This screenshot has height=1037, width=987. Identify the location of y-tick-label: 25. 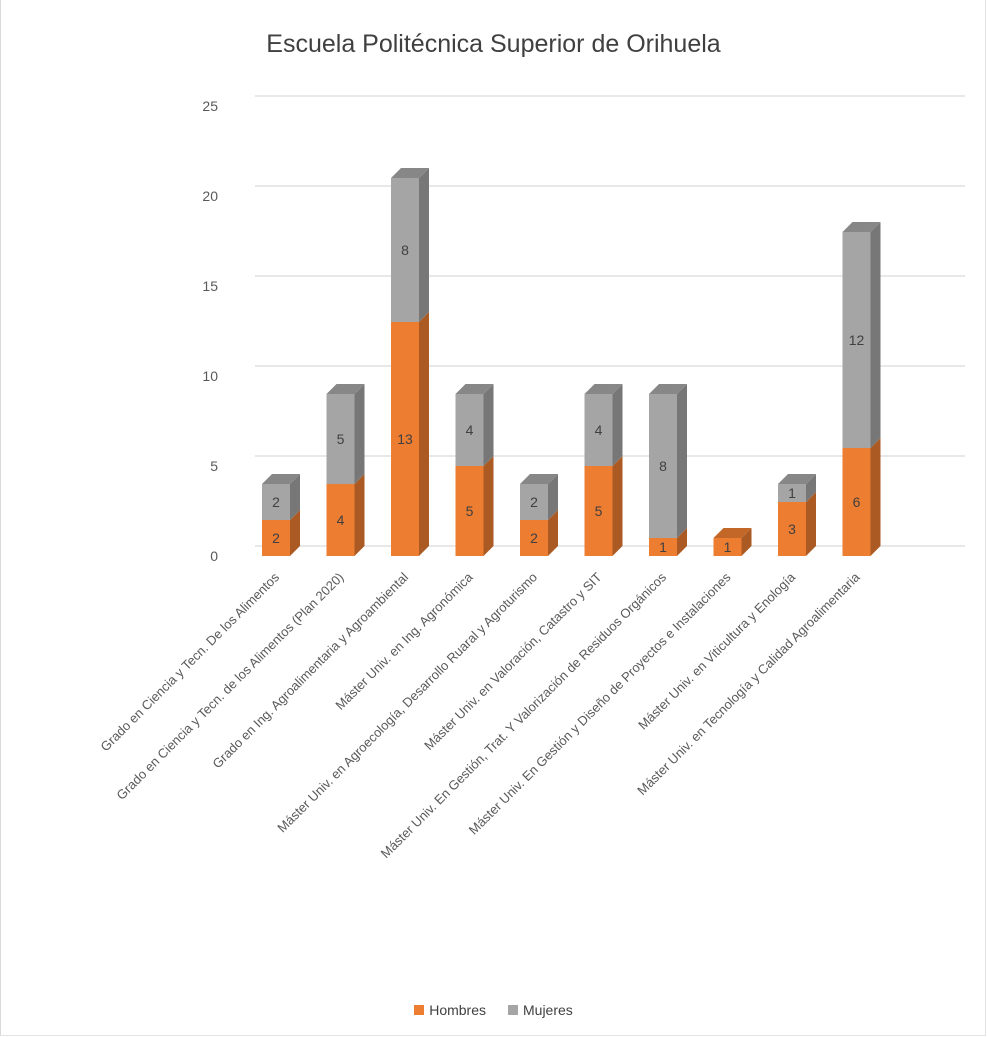
(210, 106).